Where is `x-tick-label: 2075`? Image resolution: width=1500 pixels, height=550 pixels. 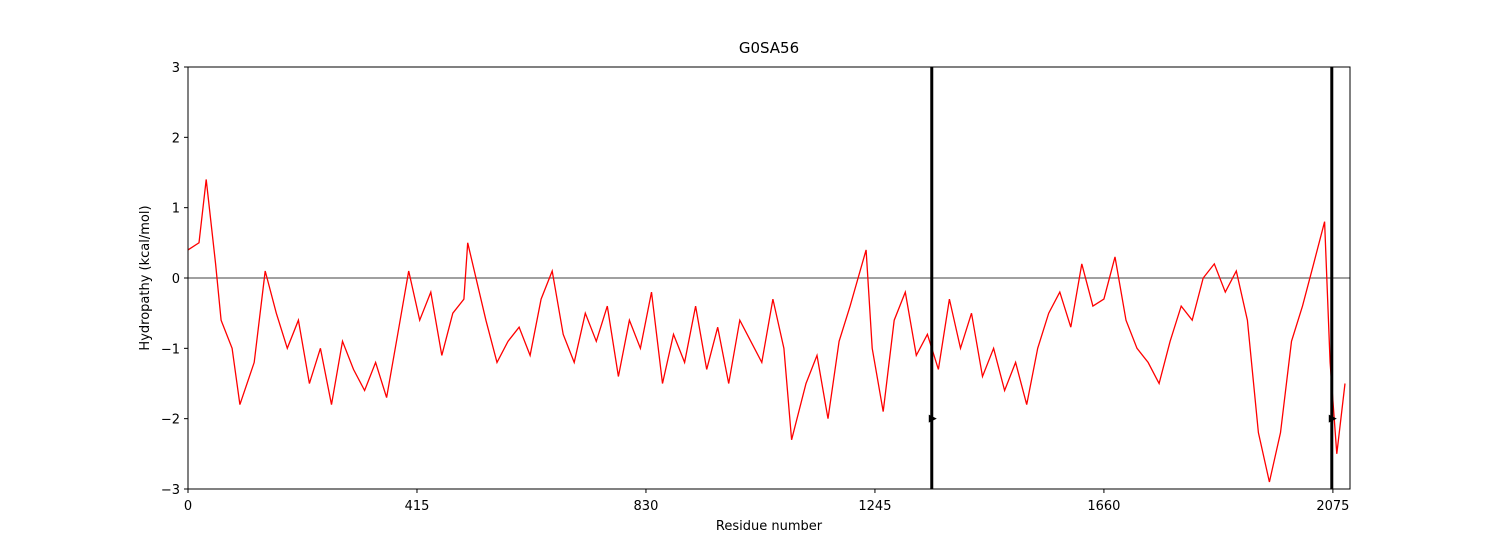
x-tick-label: 2075 is located at coordinates (1332, 506).